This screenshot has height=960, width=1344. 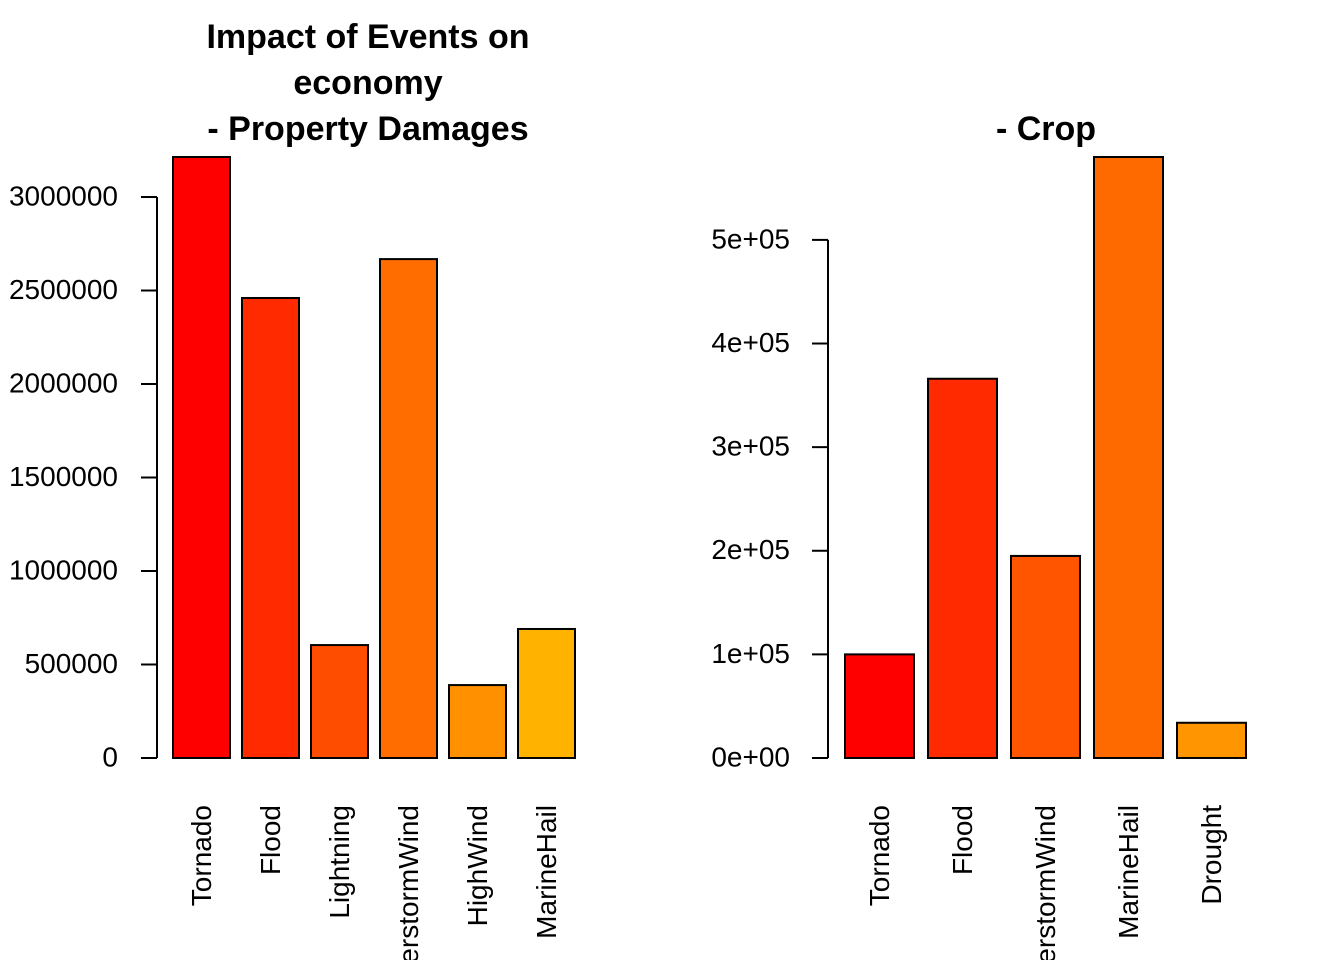 What do you see at coordinates (750, 238) in the screenshot?
I see `y-tick-label: 5e+05` at bounding box center [750, 238].